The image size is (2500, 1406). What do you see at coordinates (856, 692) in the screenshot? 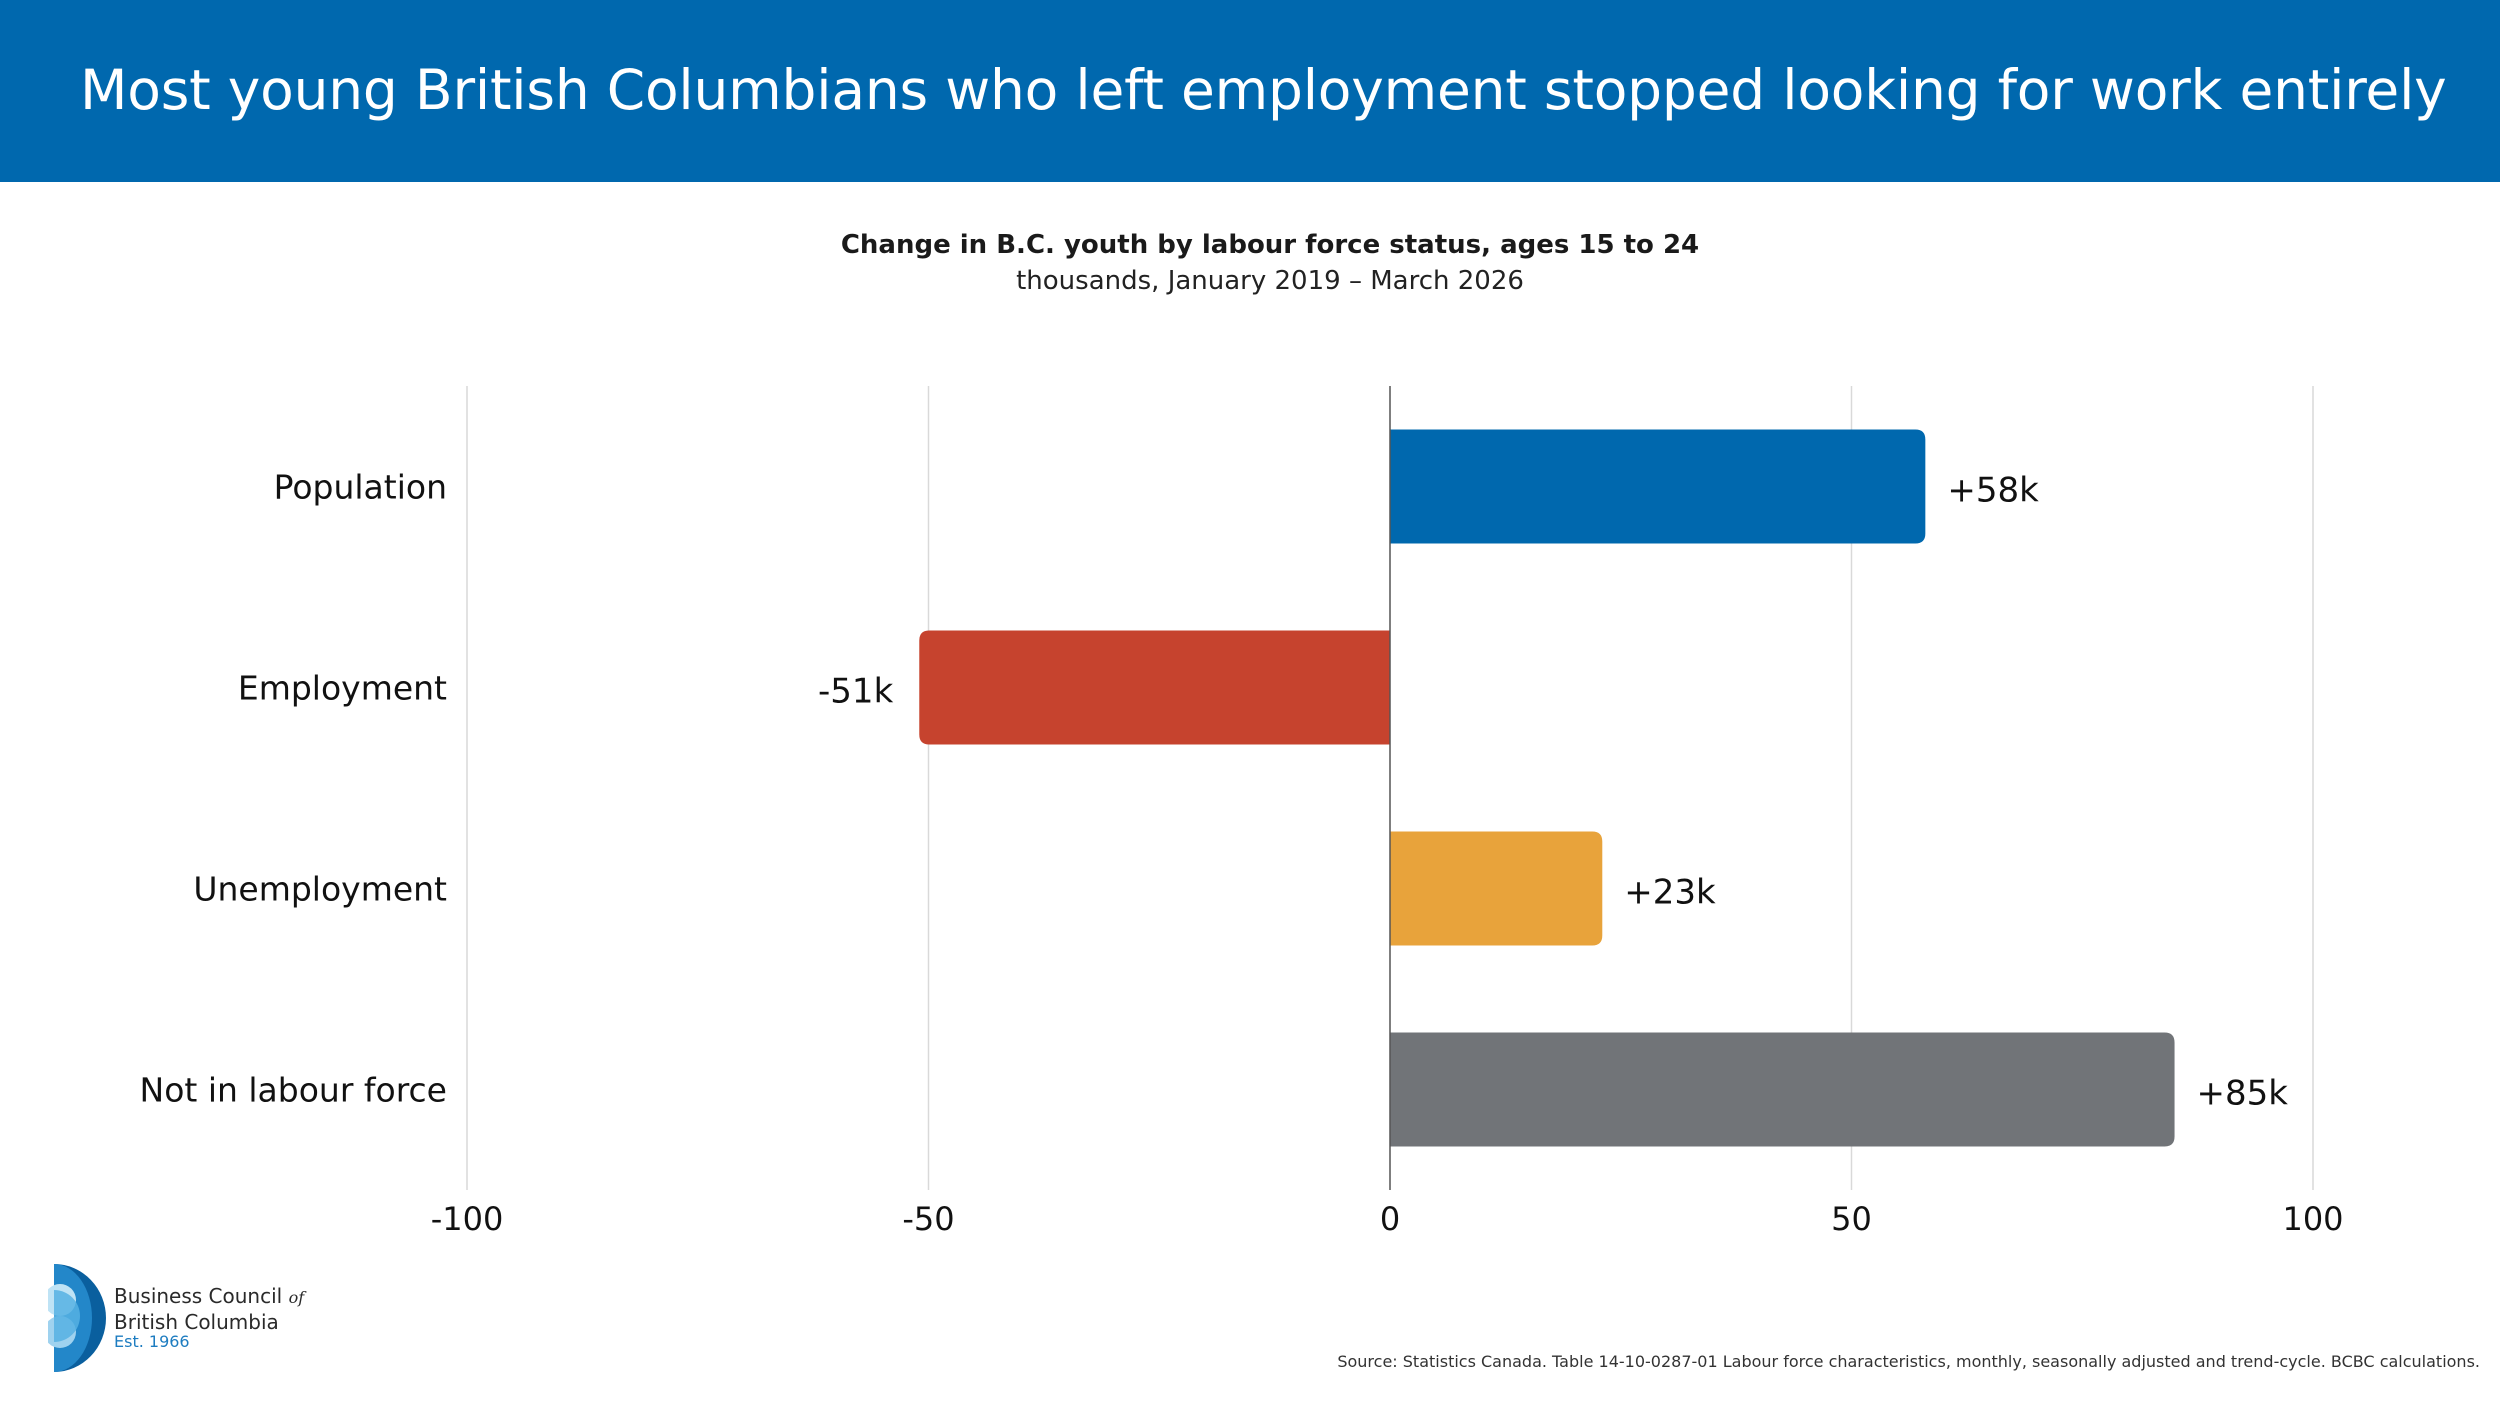
I see `data-label: -51k` at bounding box center [856, 692].